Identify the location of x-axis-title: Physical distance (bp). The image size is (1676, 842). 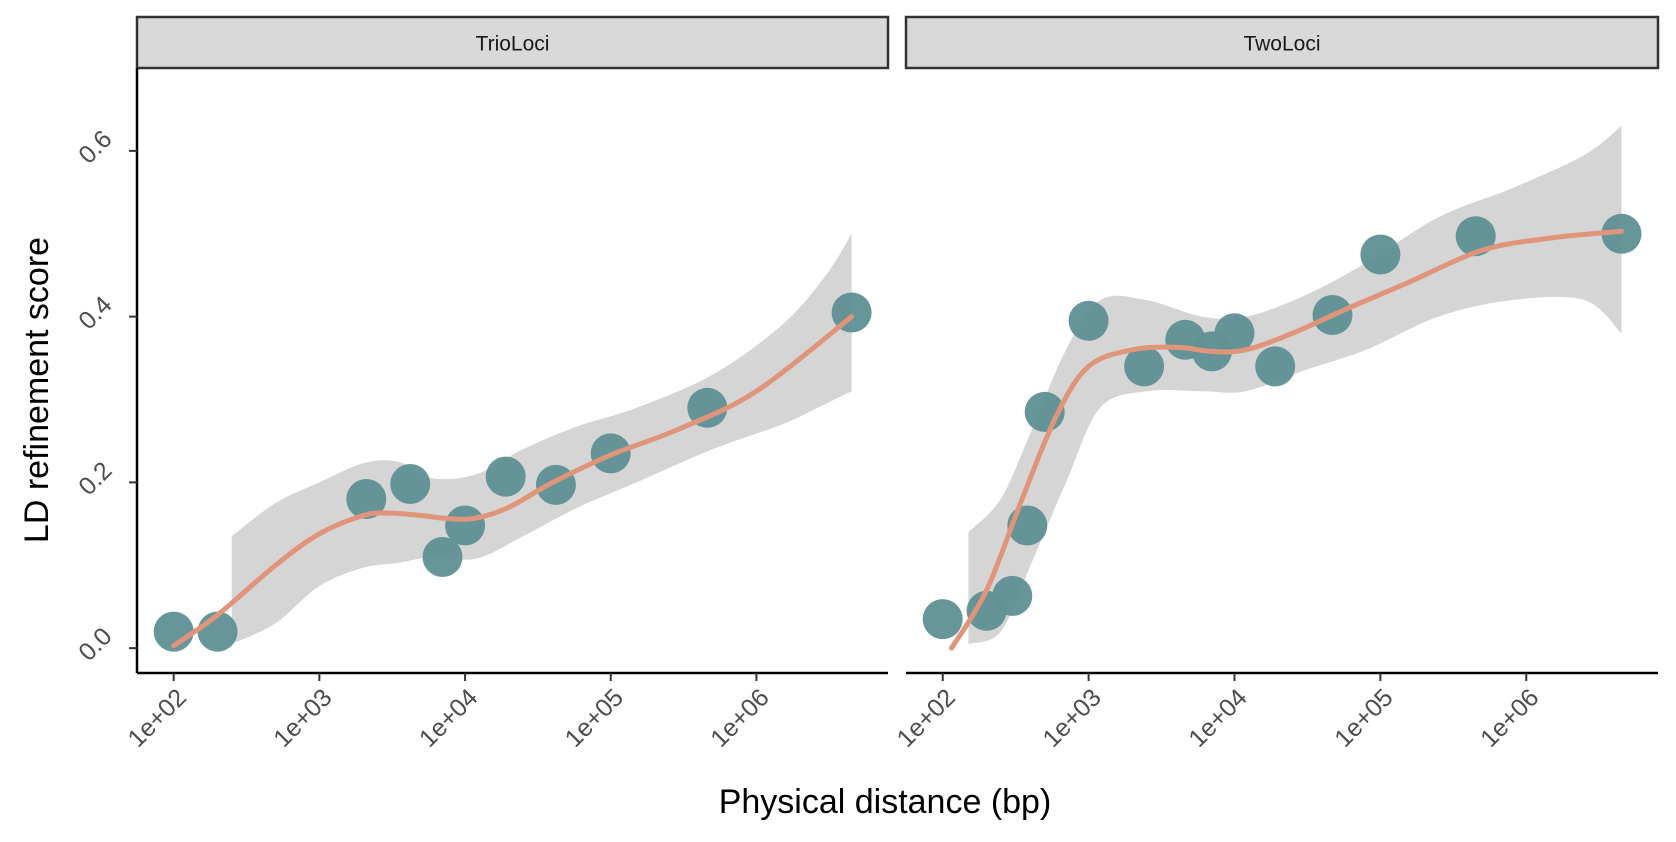
(885, 802).